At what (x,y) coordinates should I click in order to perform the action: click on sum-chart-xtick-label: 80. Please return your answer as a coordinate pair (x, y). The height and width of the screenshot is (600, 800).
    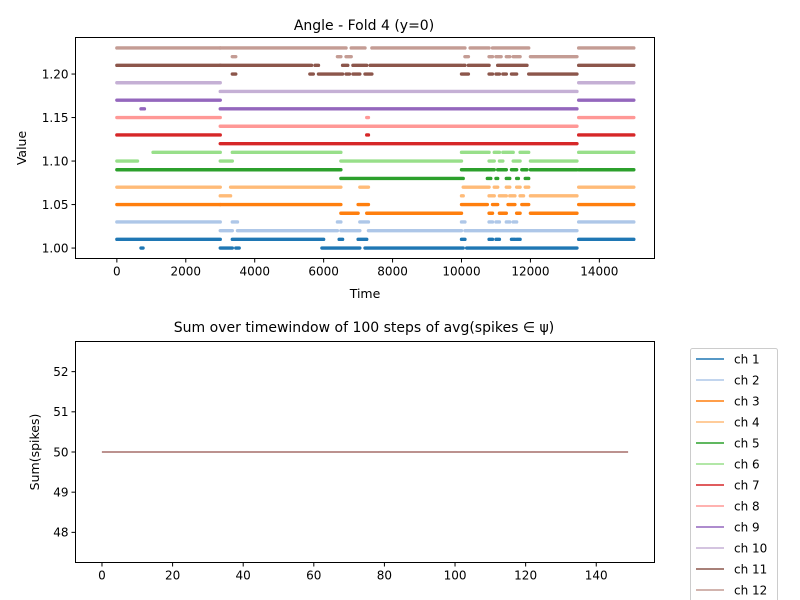
    Looking at the image, I should click on (384, 576).